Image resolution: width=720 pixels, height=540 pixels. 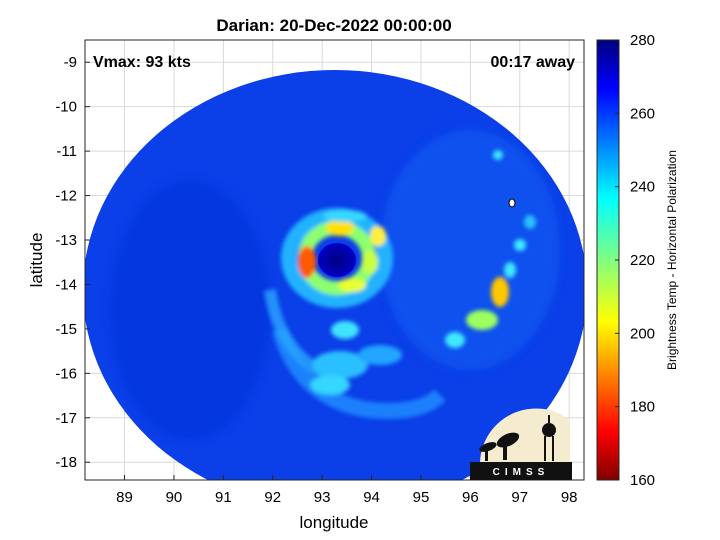 What do you see at coordinates (36, 260) in the screenshot?
I see `y-axis-label: latitude` at bounding box center [36, 260].